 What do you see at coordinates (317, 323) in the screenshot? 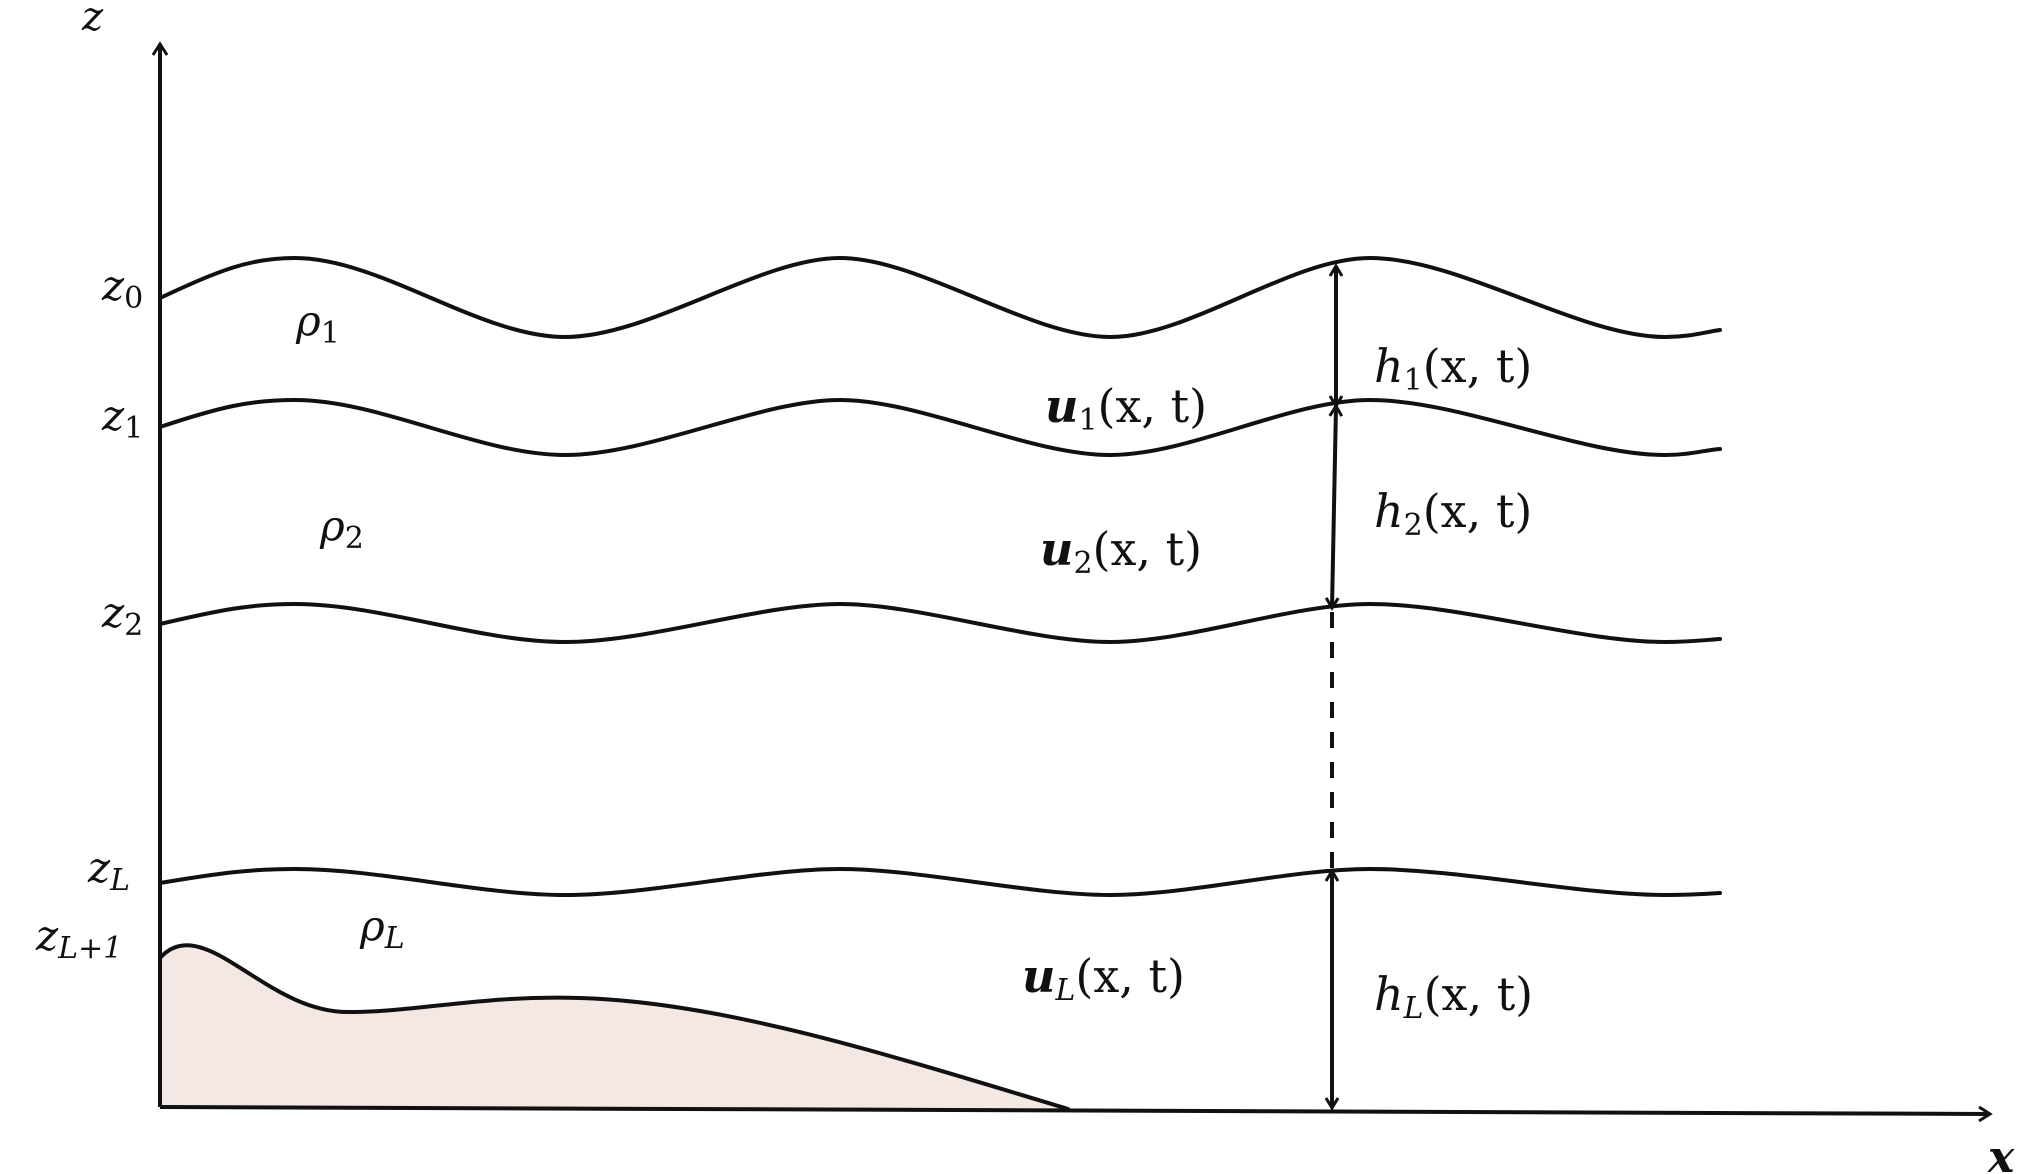
I see `density-rho1: ρ1` at bounding box center [317, 323].